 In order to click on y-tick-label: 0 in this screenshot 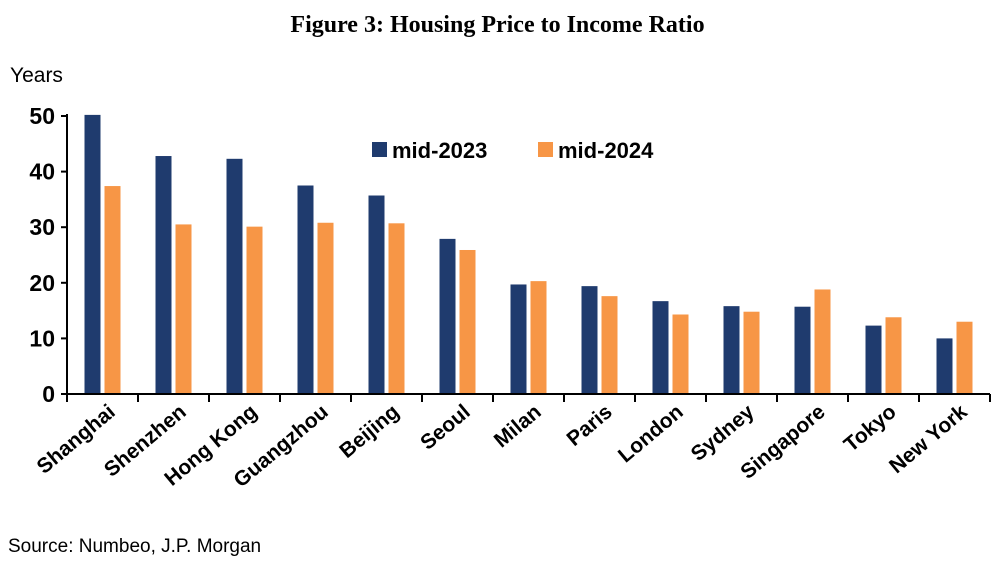, I will do `click(48, 394)`.